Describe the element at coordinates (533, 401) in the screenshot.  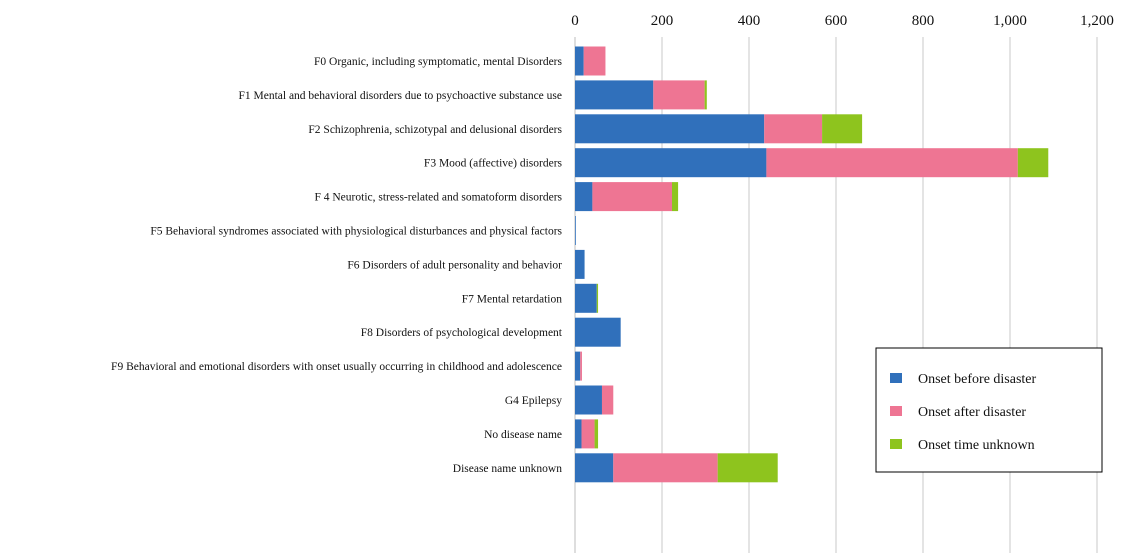
I see `category-label: G4 Epilepsy` at that location.